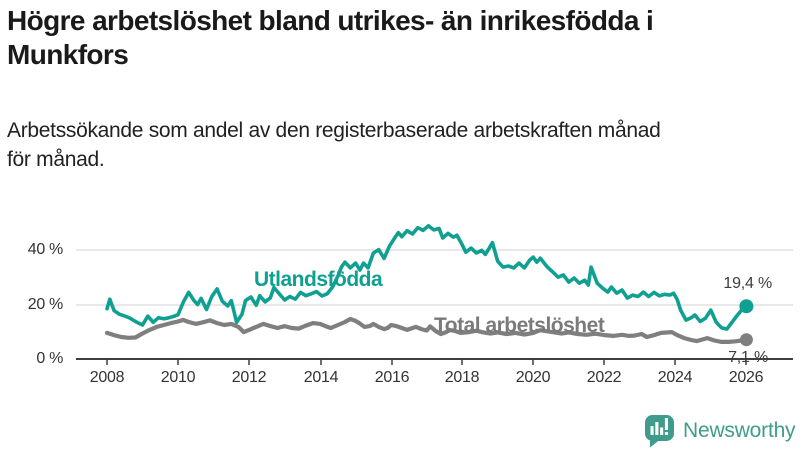 The image size is (800, 450). I want to click on x-axis-label-2016: 2016, so click(392, 377).